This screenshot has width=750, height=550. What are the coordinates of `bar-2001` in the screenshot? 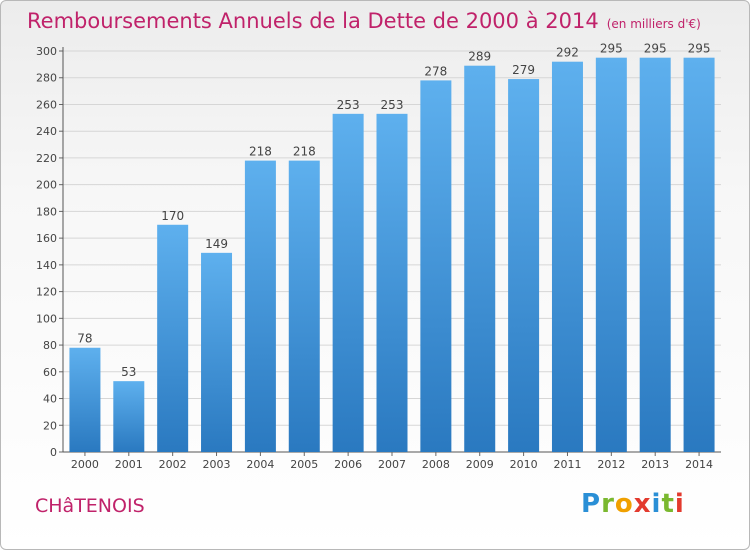 It's located at (129, 416).